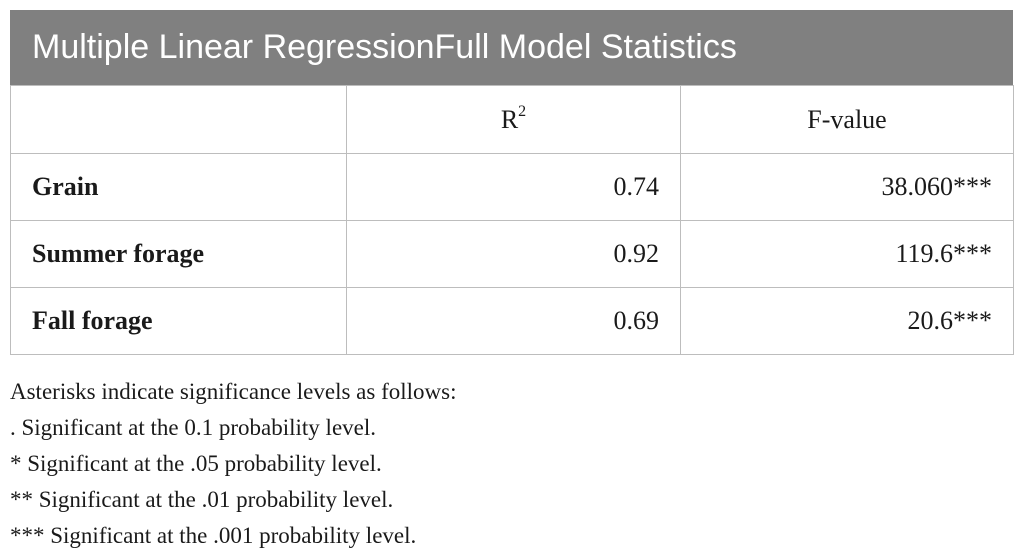 The image size is (1026, 556). I want to click on r-squared-cell: 0.69, so click(513, 321).